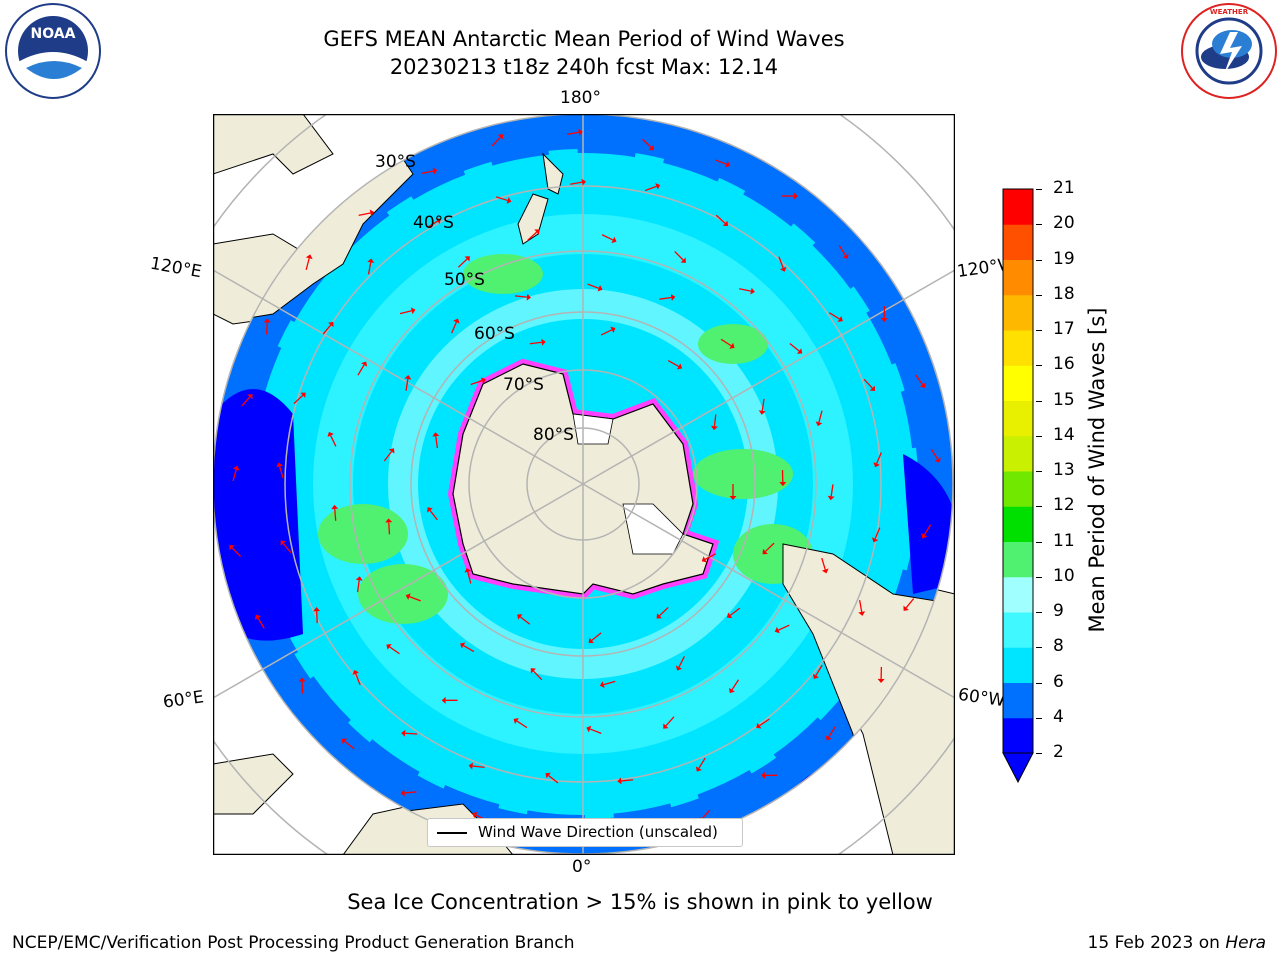 This screenshot has height=960, width=1280. Describe the element at coordinates (433, 223) in the screenshot. I see `lat-label-40: 40°S` at that location.